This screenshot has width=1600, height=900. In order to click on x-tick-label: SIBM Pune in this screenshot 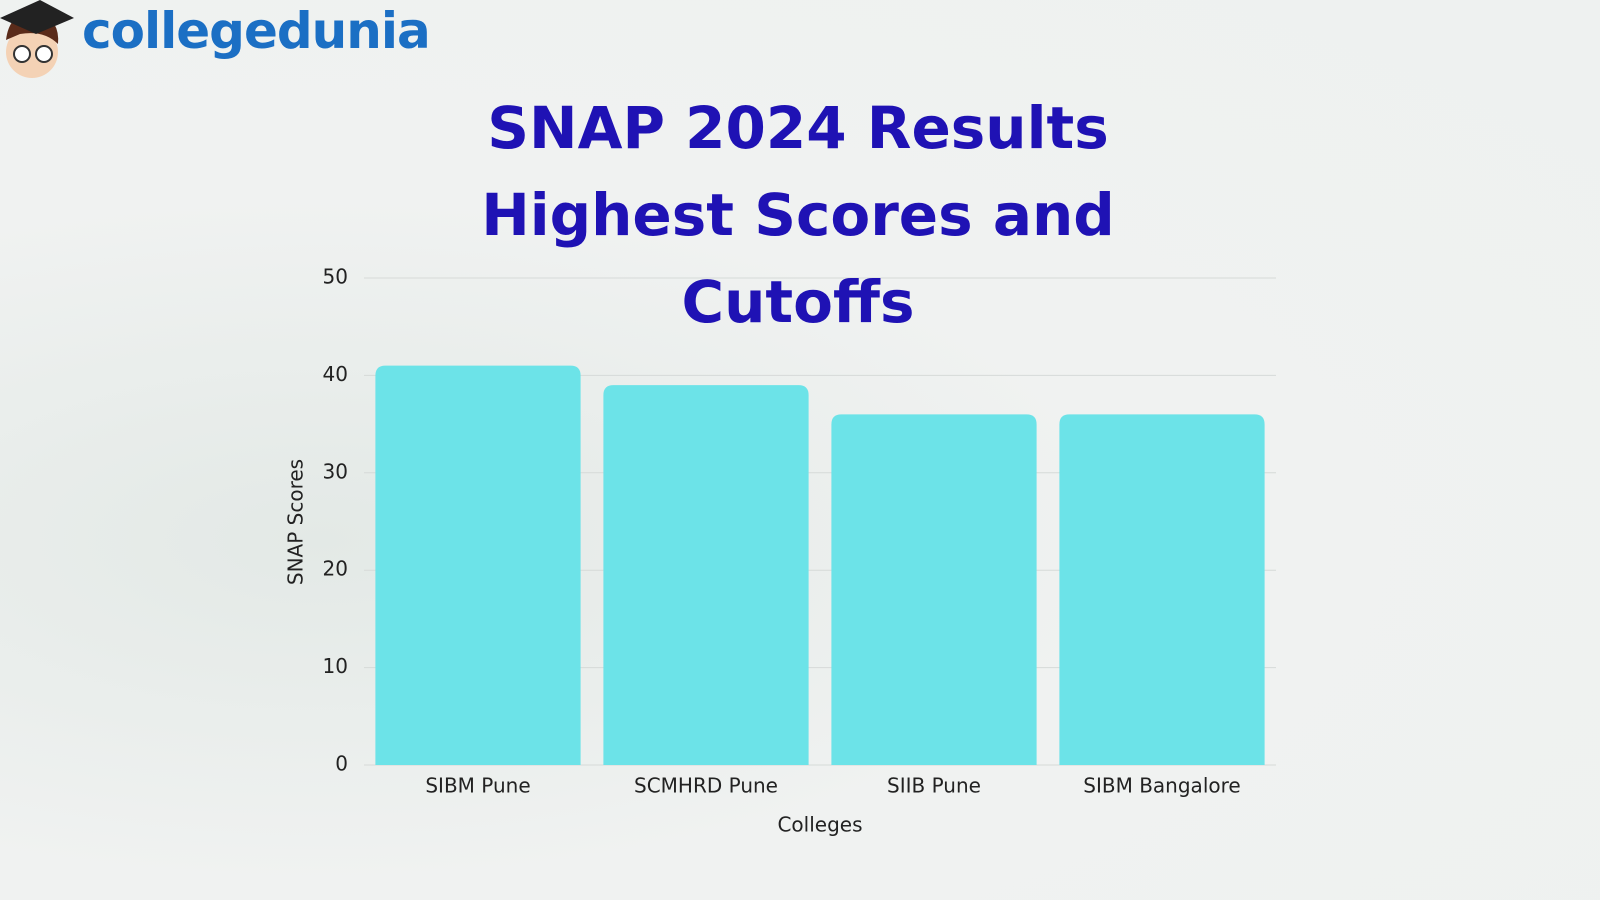, I will do `click(477, 786)`.